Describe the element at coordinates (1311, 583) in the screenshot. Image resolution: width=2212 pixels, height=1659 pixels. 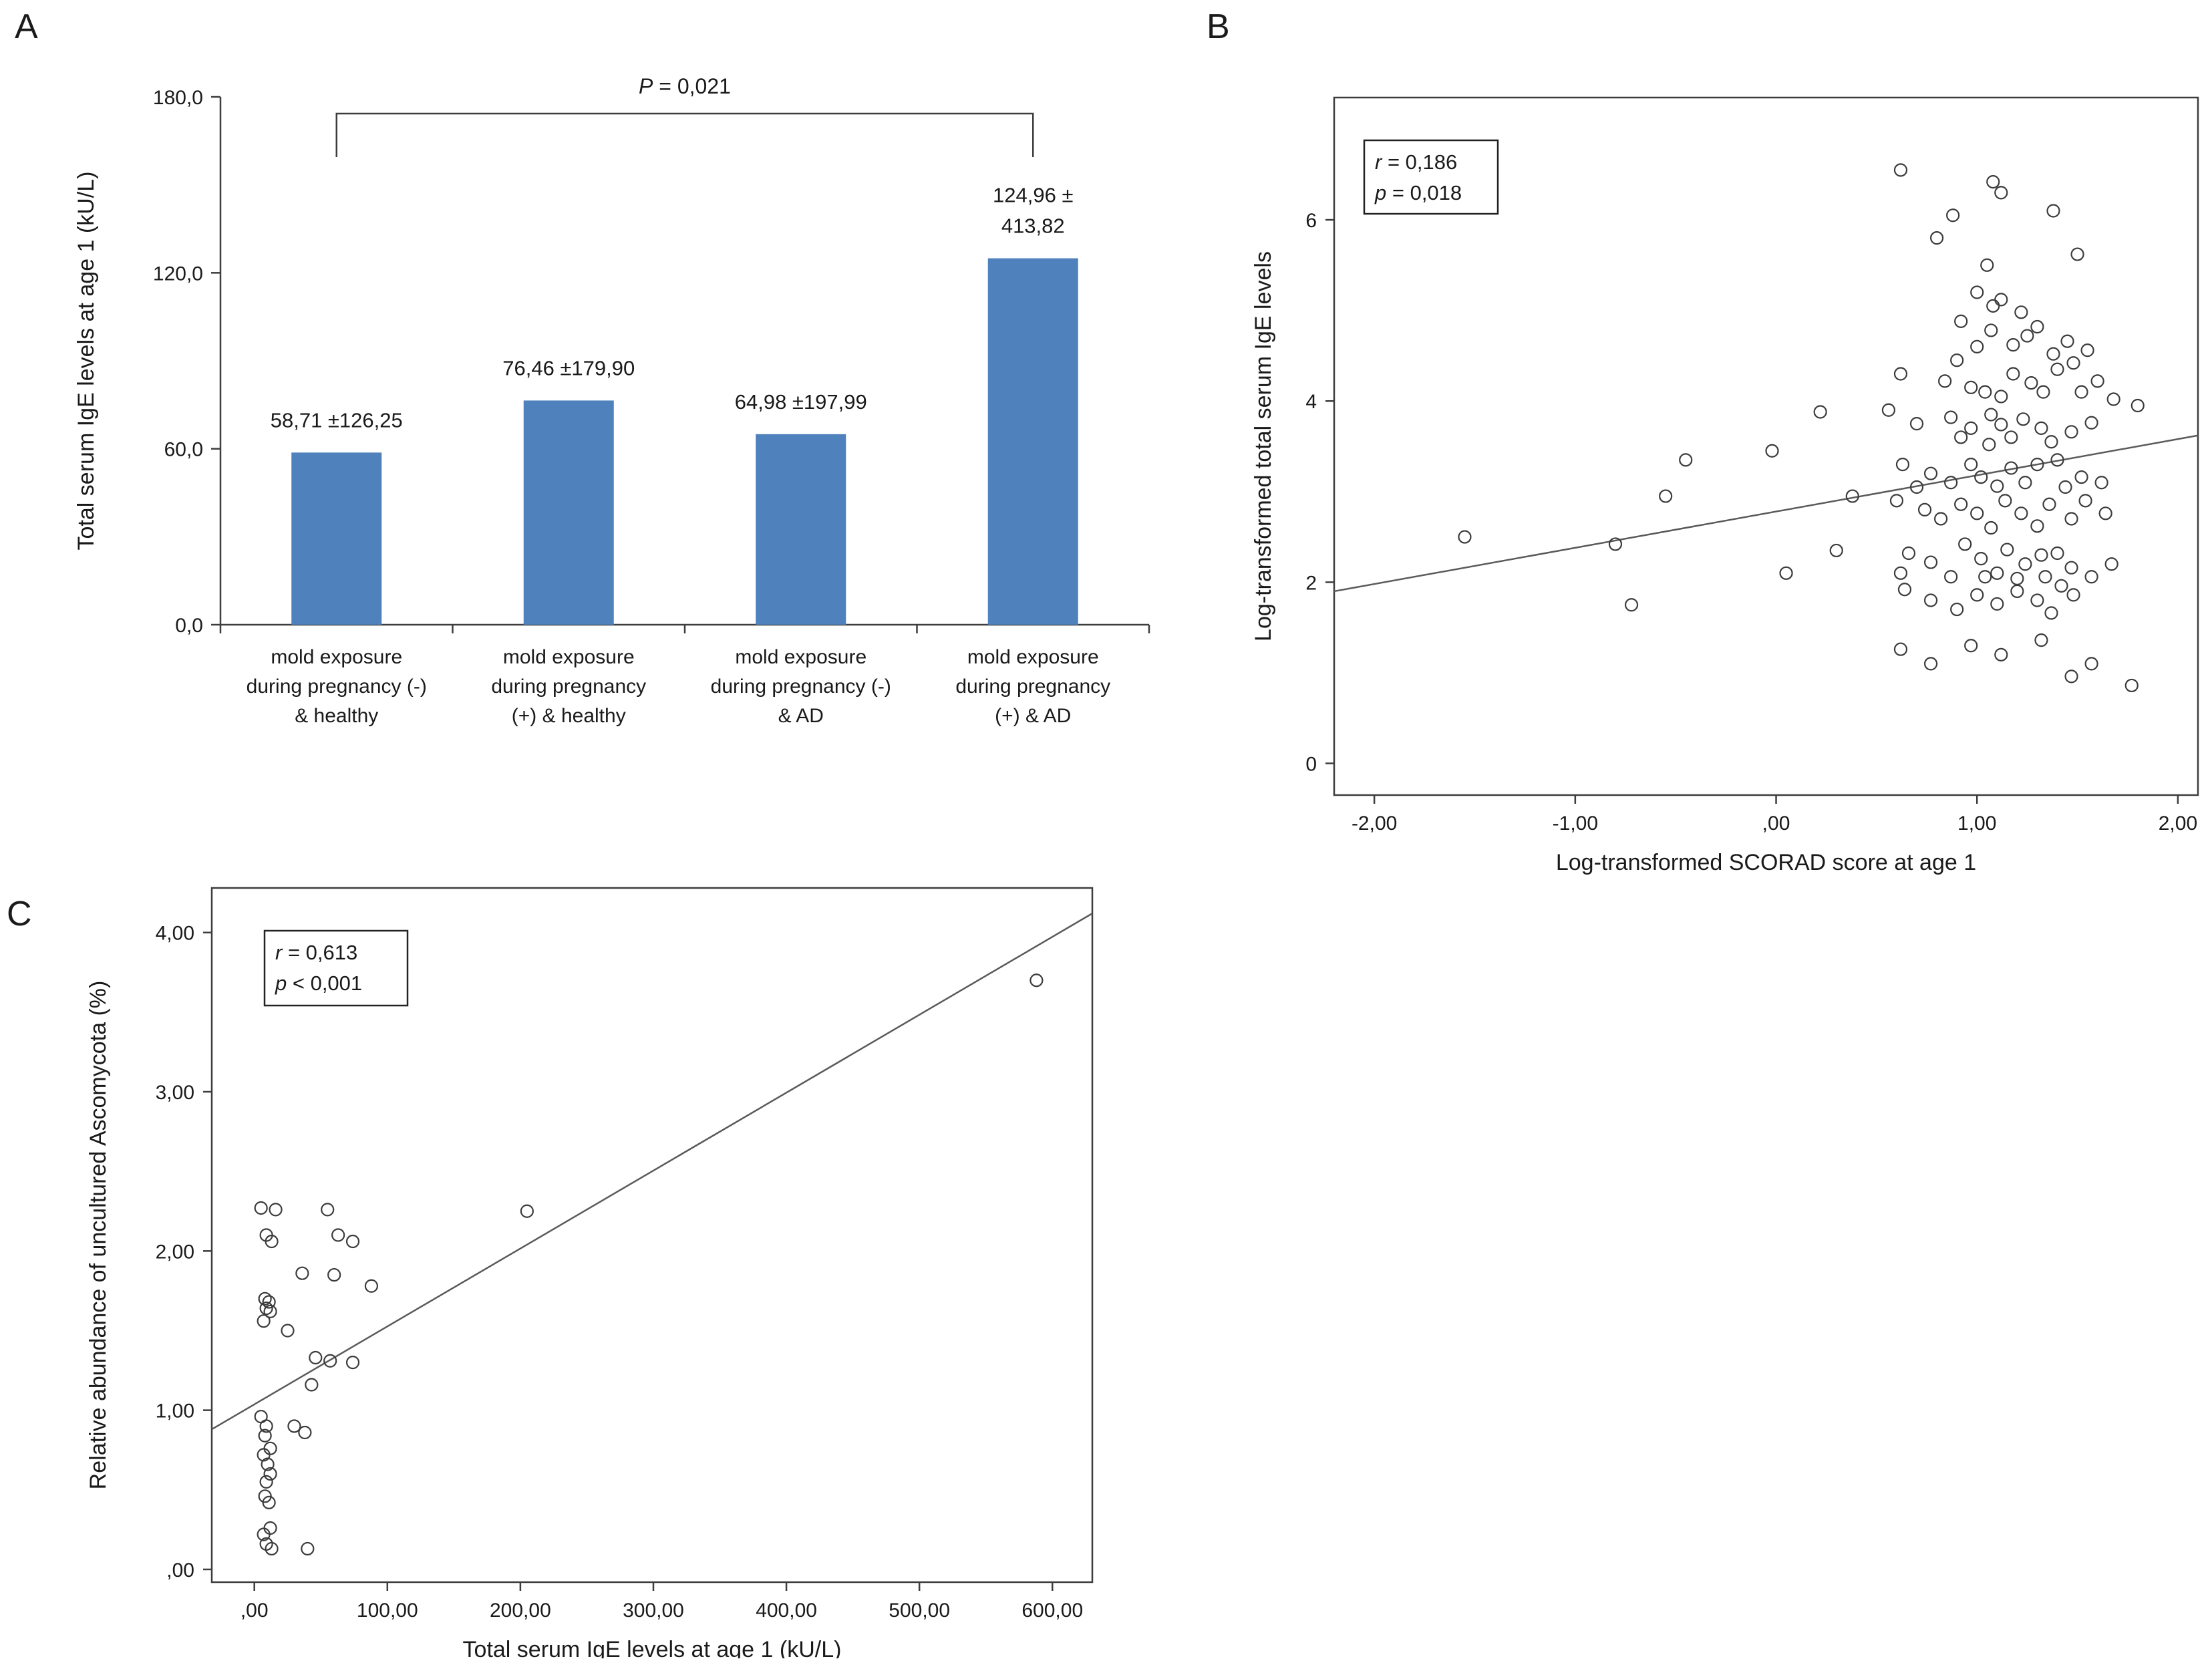
I see `y-tick-label: 2` at that location.